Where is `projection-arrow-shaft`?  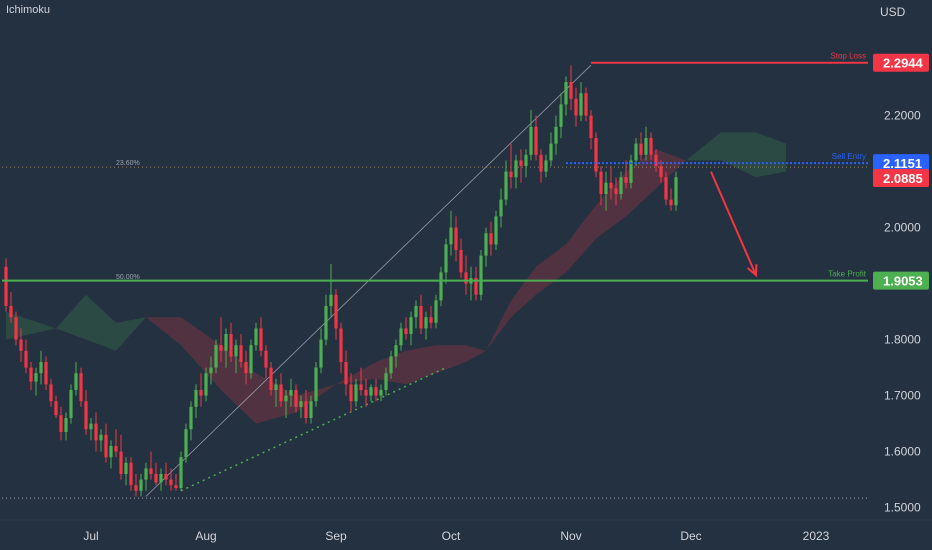 projection-arrow-shaft is located at coordinates (733, 223).